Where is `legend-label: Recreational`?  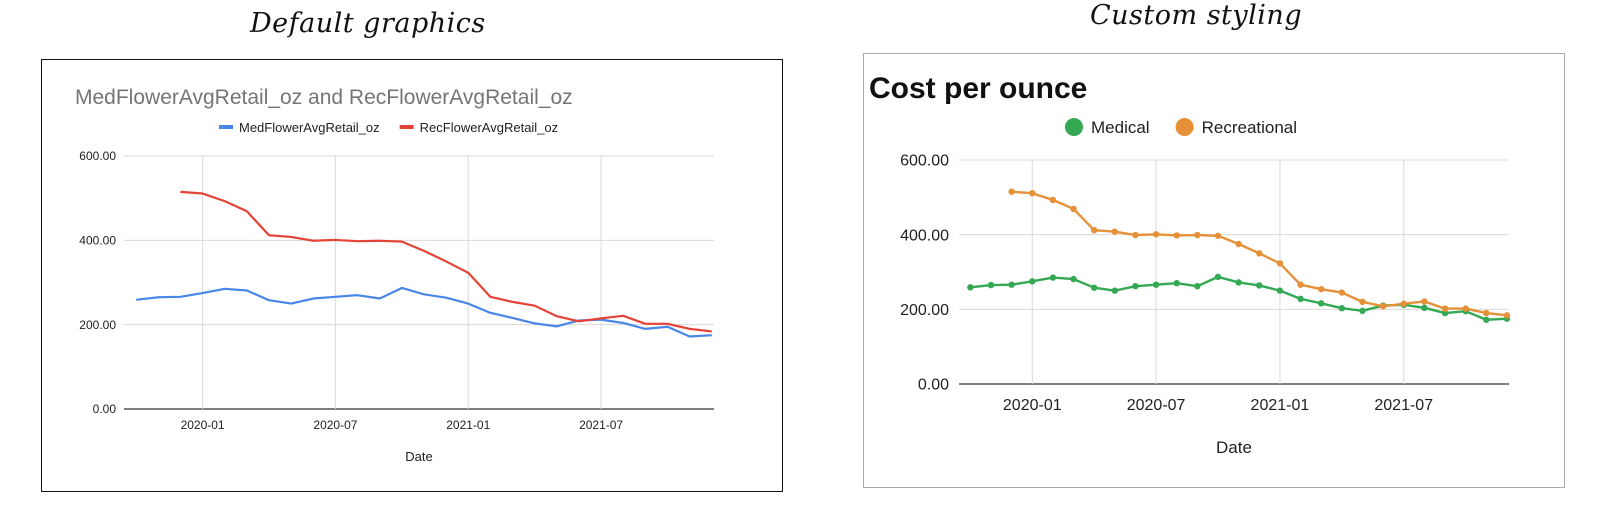
legend-label: Recreational is located at coordinates (1249, 127).